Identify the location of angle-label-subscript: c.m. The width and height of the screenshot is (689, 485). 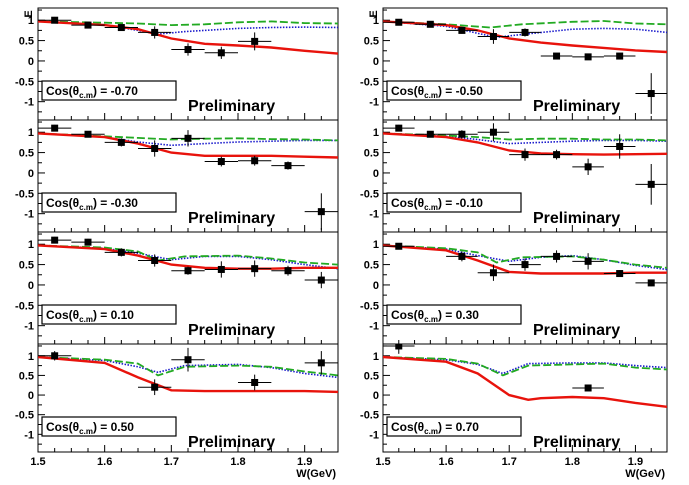
(431, 95).